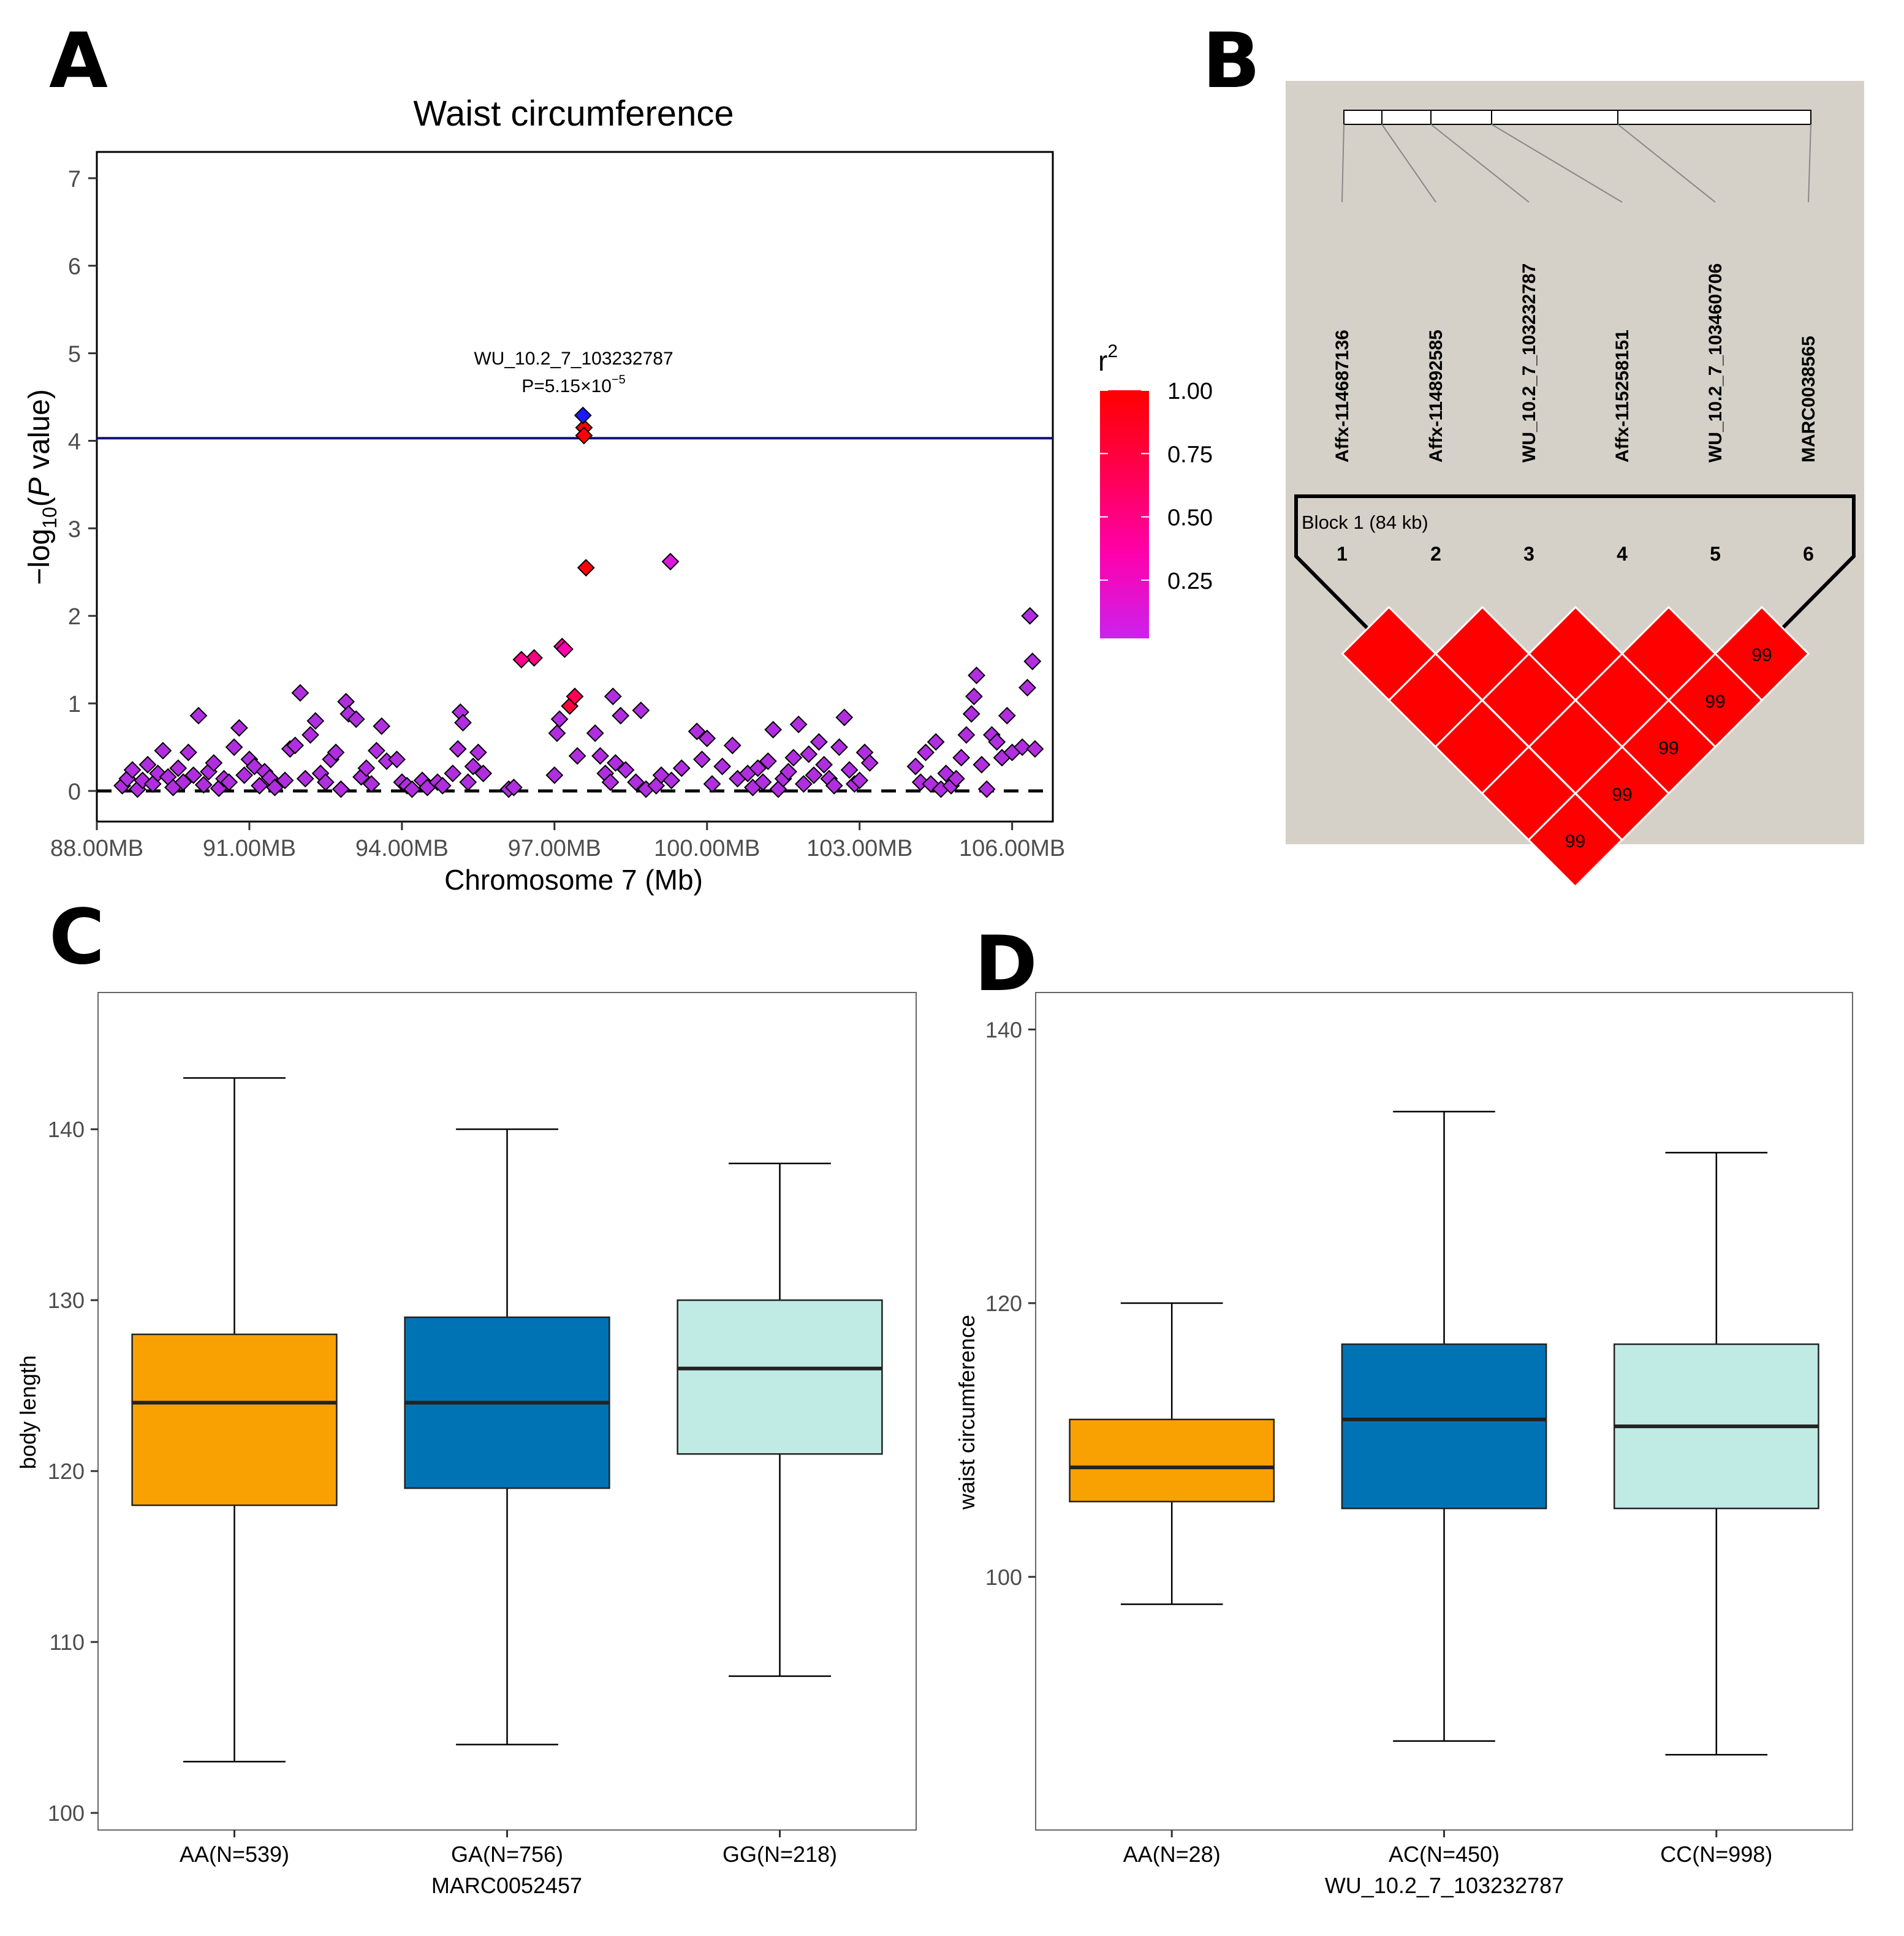 Image resolution: width=1904 pixels, height=1936 pixels. Describe the element at coordinates (1006, 964) in the screenshot. I see `panel-letter-d: D` at that location.